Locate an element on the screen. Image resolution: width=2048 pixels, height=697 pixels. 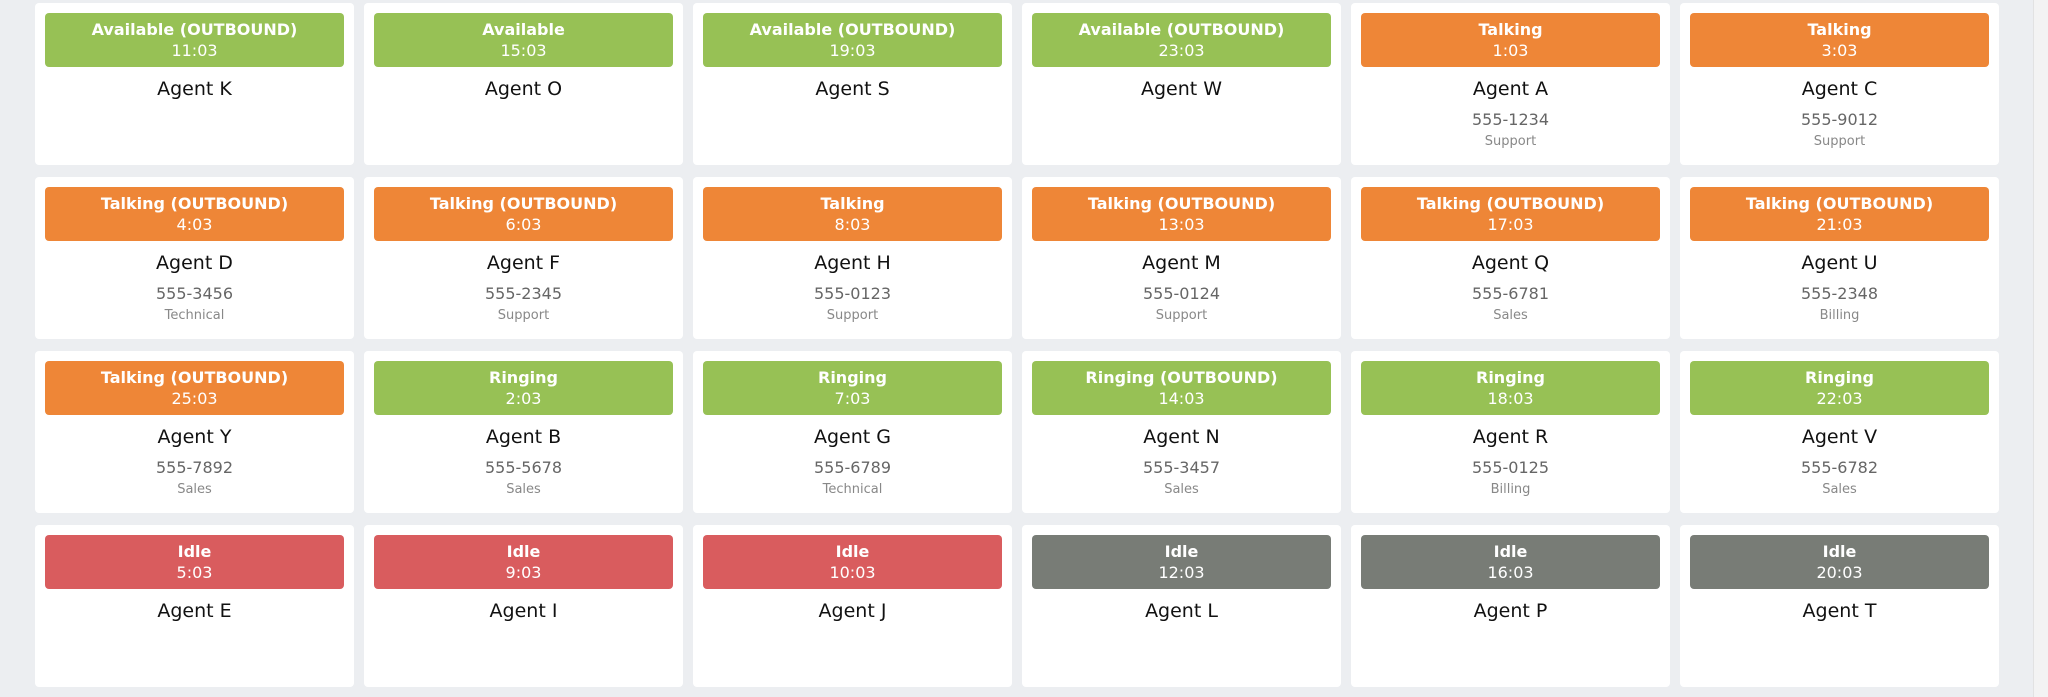
status-time: 17:03 is located at coordinates (1510, 224).